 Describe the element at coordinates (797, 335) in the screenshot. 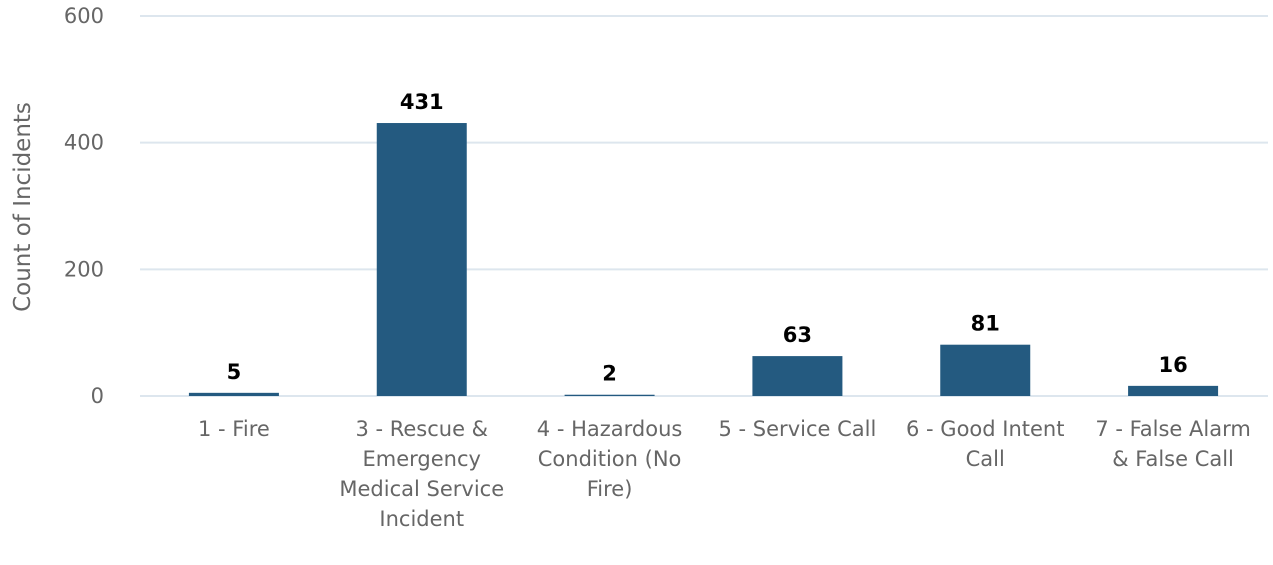

I see `data-label: 63` at that location.